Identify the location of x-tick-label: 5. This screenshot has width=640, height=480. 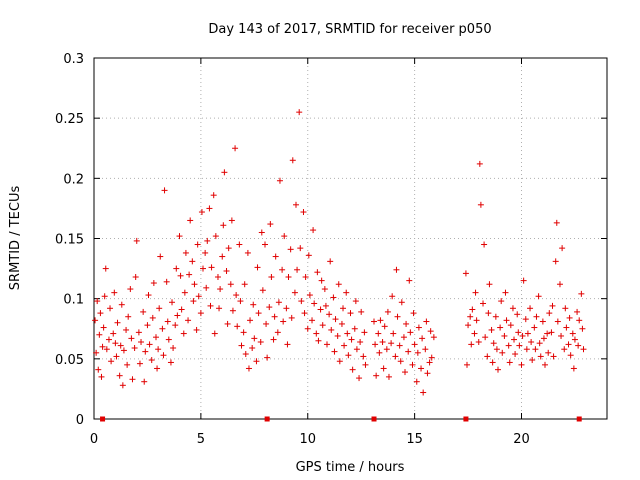
(201, 439).